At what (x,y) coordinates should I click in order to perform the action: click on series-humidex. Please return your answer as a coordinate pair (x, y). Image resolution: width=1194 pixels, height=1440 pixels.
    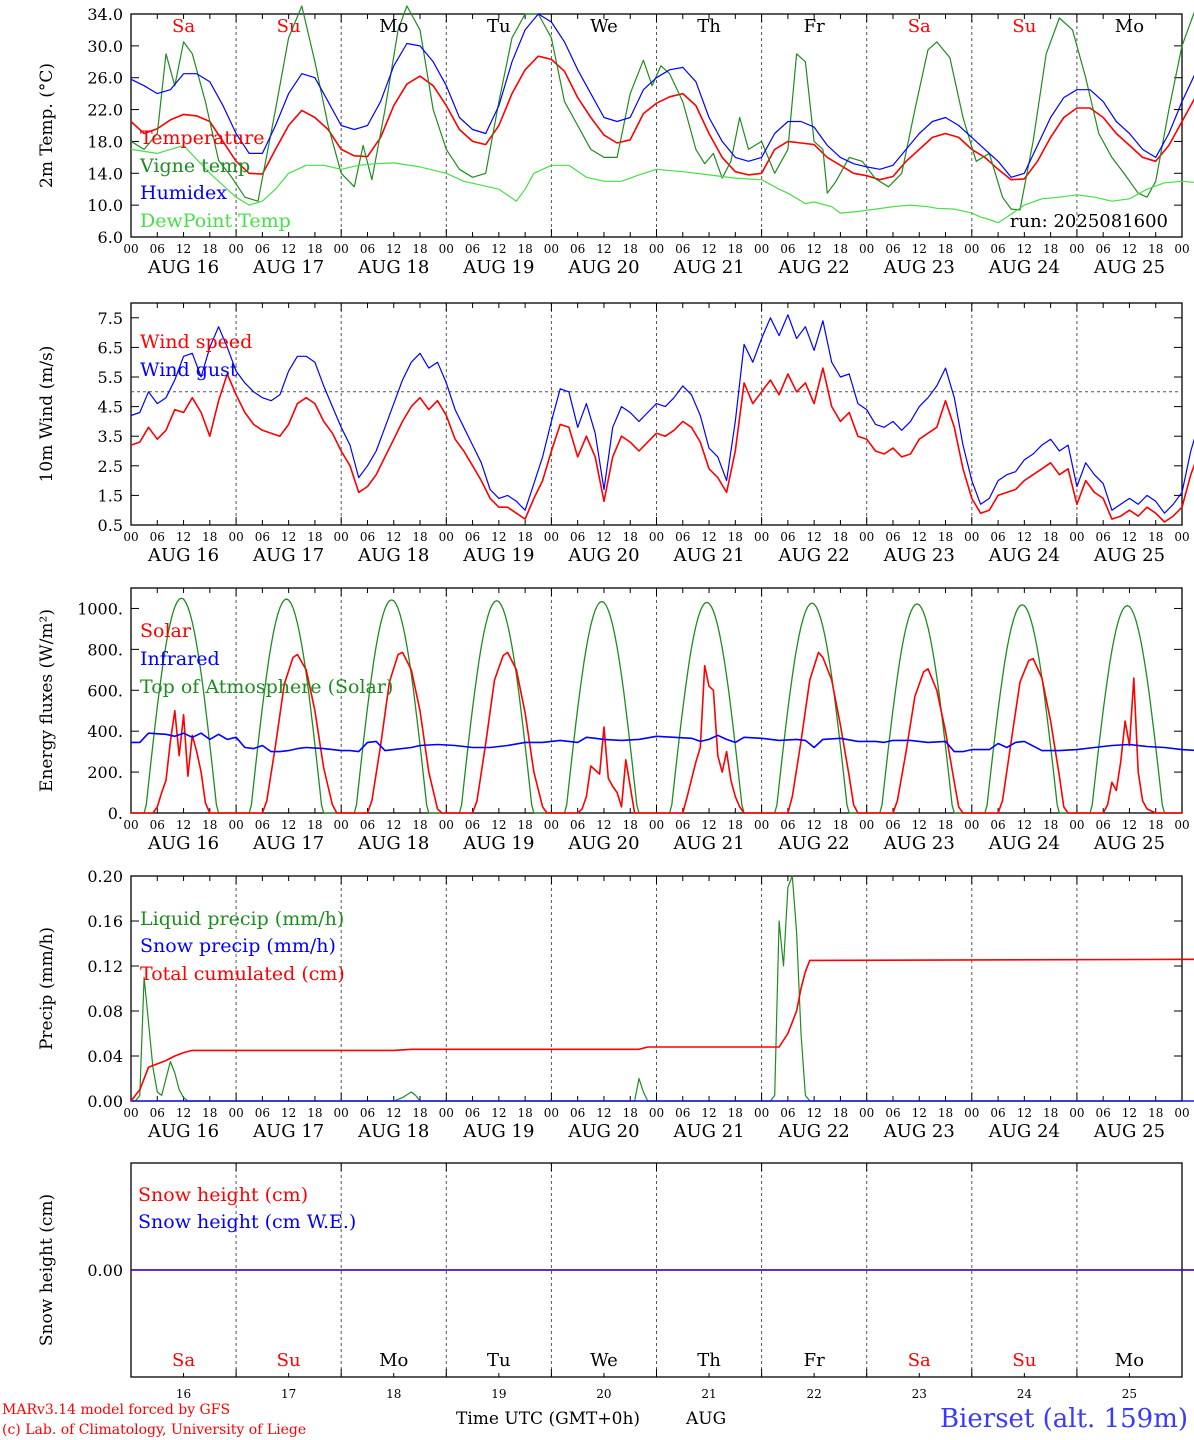
    Looking at the image, I should click on (662, 95).